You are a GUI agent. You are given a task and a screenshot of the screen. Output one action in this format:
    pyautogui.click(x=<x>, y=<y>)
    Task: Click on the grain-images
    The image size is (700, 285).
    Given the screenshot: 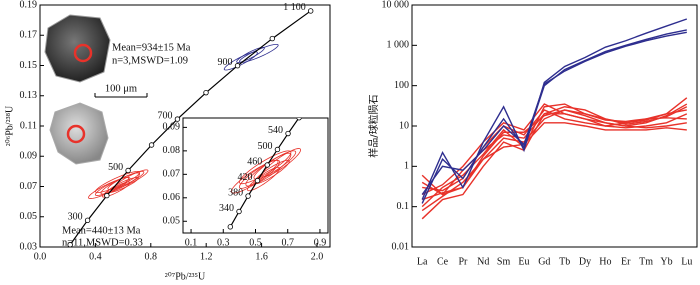 What is the action you would take?
    pyautogui.click(x=96, y=89)
    